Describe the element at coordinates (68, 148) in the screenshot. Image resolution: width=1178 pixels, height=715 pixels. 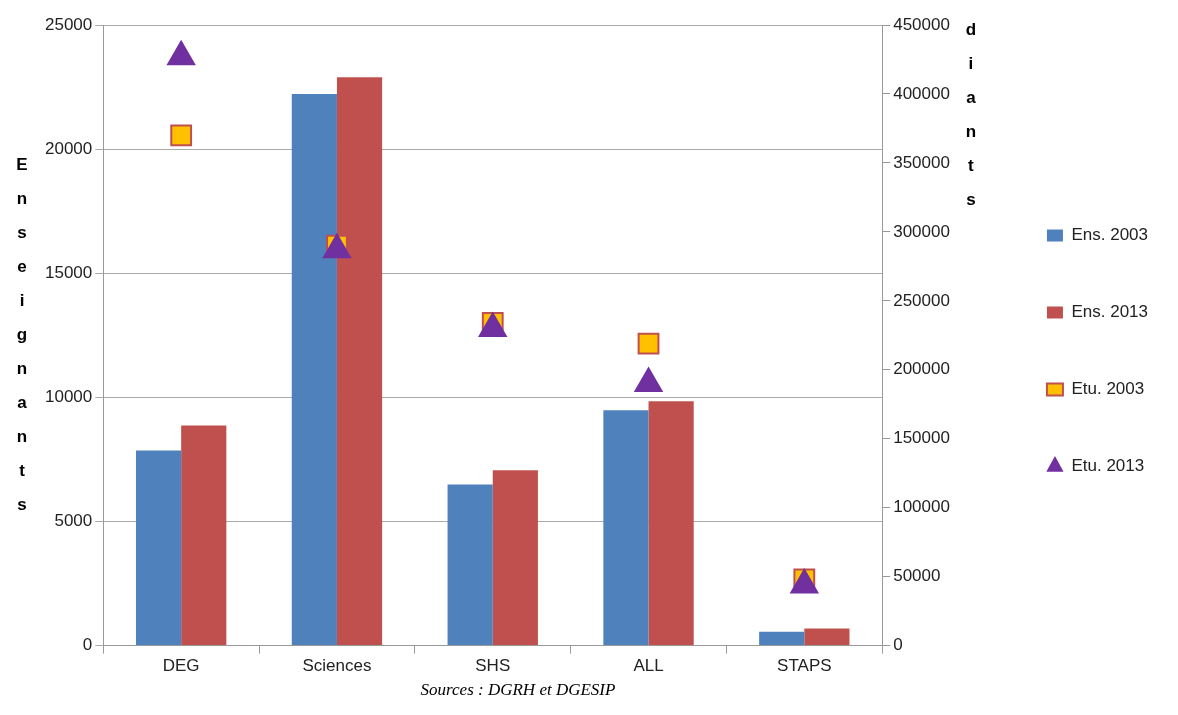
I see `y-tick-label: 20000` at that location.